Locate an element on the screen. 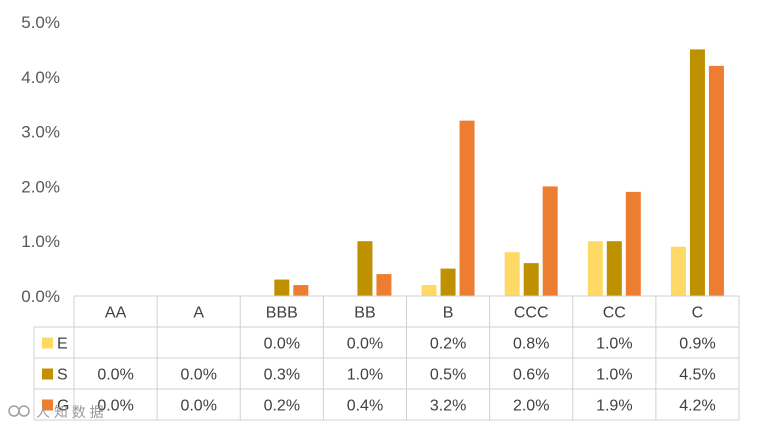 This screenshot has height=432, width=760. bar-g-bb is located at coordinates (384, 285).